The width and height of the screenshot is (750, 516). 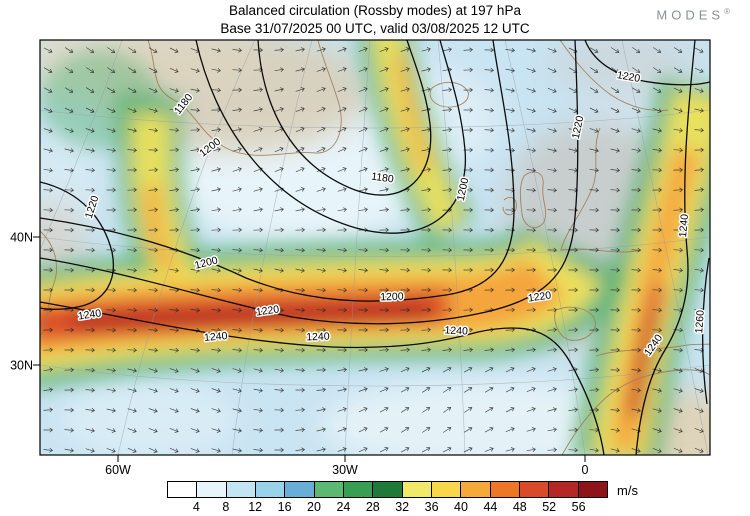 What do you see at coordinates (21, 238) in the screenshot?
I see `lat-axis-label: 40N` at bounding box center [21, 238].